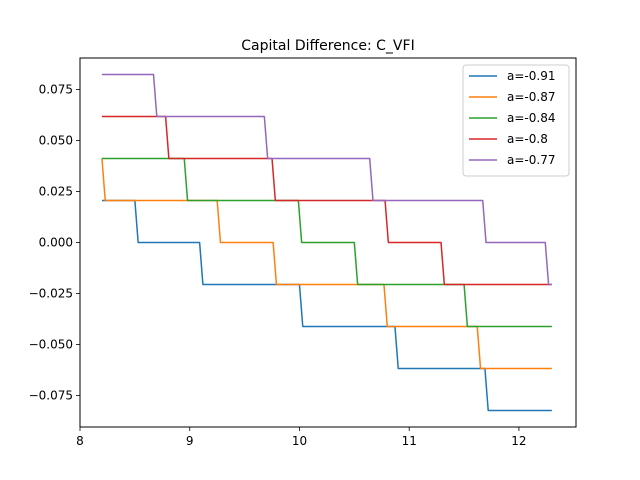  Describe the element at coordinates (51, 395) in the screenshot. I see `y-tick-label: −0.075` at that location.